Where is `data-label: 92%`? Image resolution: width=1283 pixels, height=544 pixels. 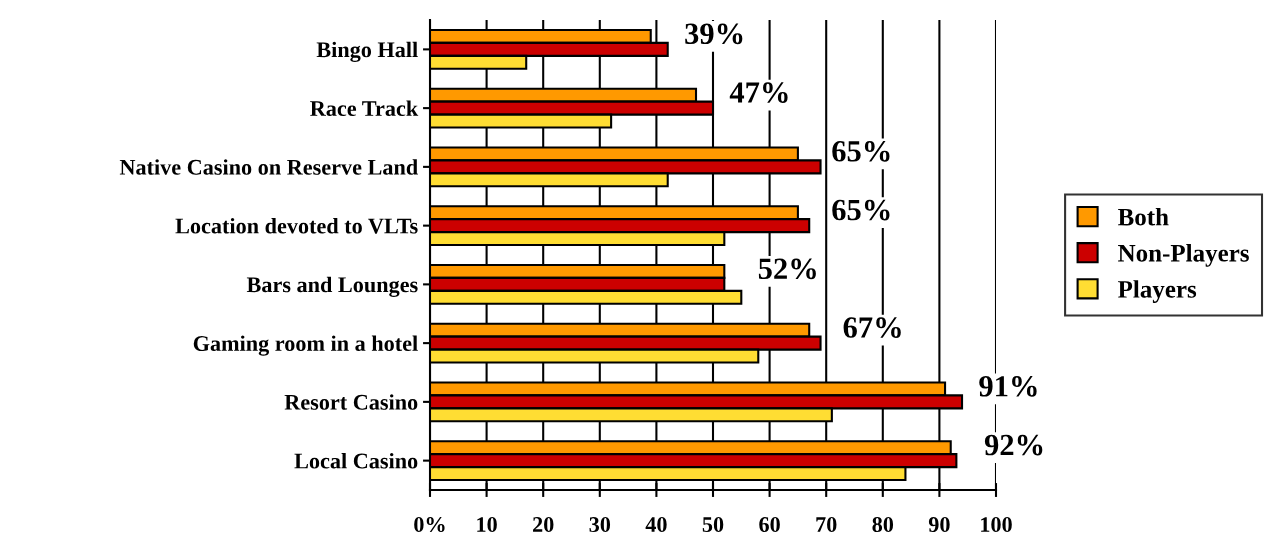
data-label: 92% is located at coordinates (1013, 445).